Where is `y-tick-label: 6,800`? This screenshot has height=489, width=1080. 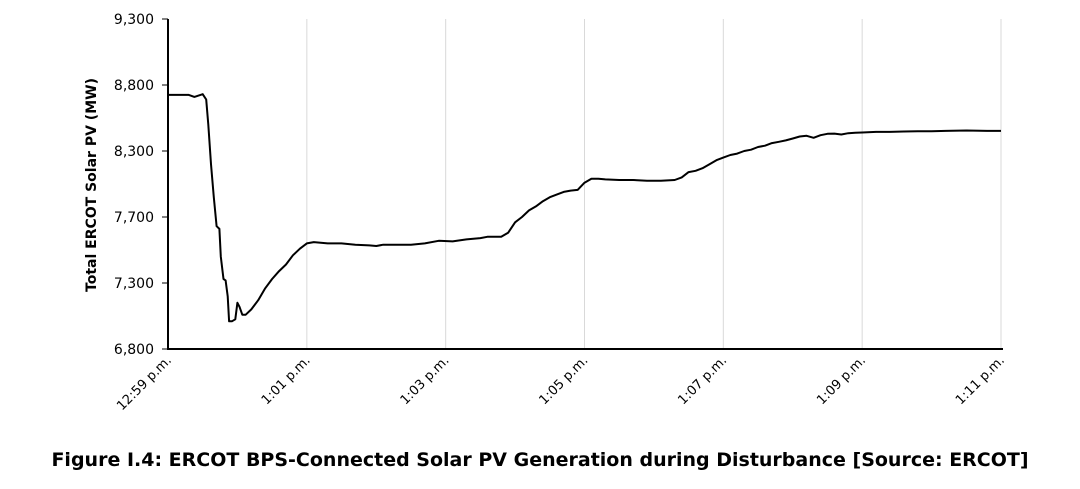 y-tick-label: 6,800 is located at coordinates (134, 350).